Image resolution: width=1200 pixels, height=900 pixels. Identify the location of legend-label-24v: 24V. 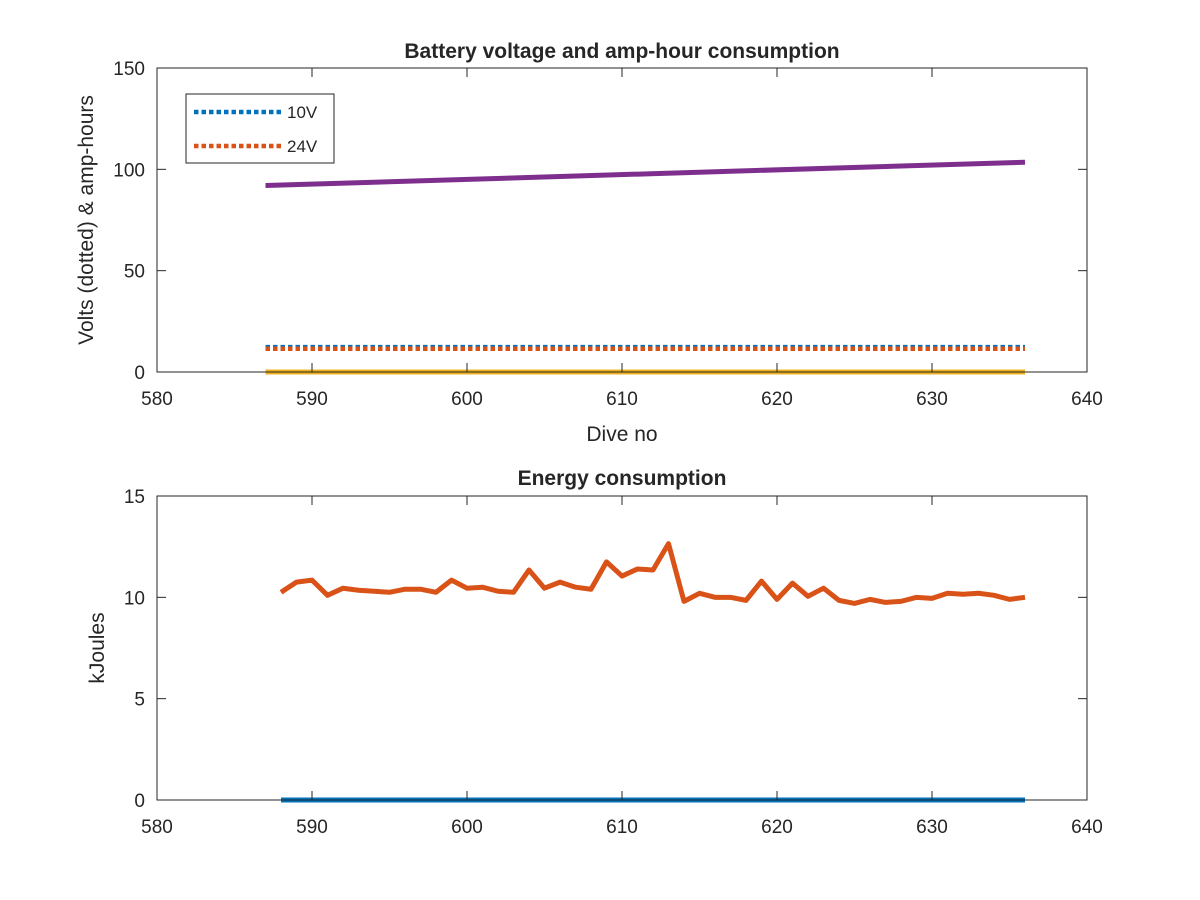
(302, 146).